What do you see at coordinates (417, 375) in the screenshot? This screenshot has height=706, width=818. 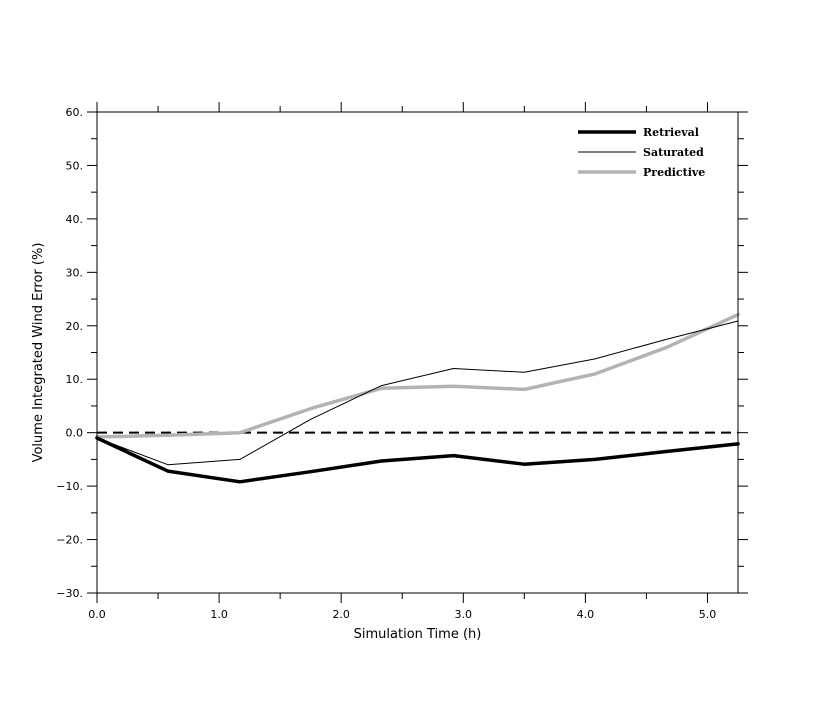 I see `series-line-predictive` at bounding box center [417, 375].